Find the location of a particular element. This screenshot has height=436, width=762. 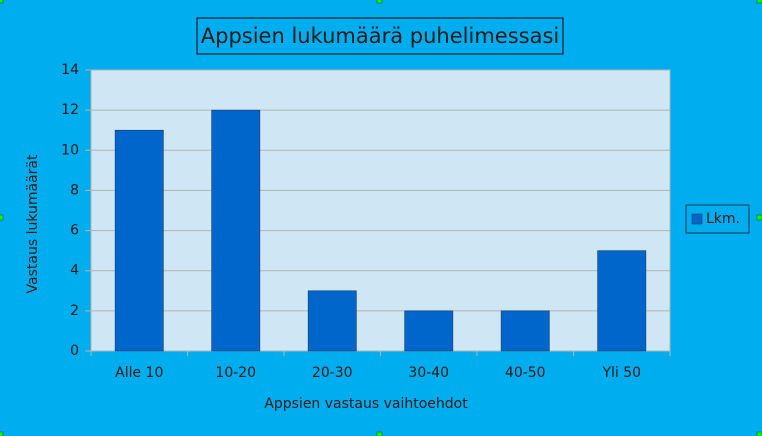

x-tick-label: 30-40 is located at coordinates (428, 373).